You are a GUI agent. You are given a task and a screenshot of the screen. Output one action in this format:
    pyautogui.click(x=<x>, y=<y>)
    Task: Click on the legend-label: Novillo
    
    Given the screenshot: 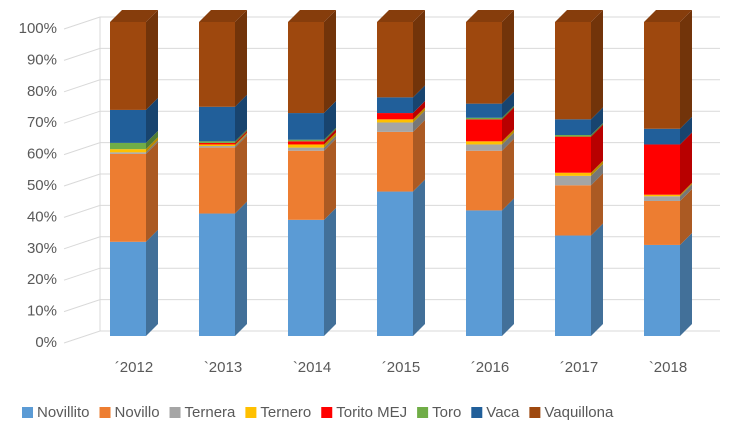 What is the action you would take?
    pyautogui.click(x=137, y=412)
    